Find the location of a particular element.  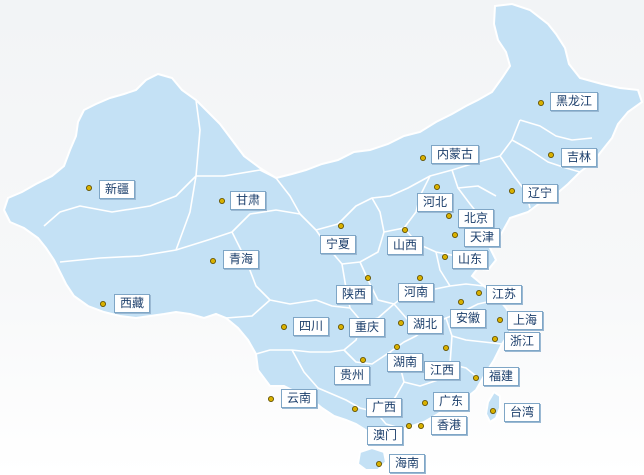

province-label: 广东 is located at coordinates (451, 401).